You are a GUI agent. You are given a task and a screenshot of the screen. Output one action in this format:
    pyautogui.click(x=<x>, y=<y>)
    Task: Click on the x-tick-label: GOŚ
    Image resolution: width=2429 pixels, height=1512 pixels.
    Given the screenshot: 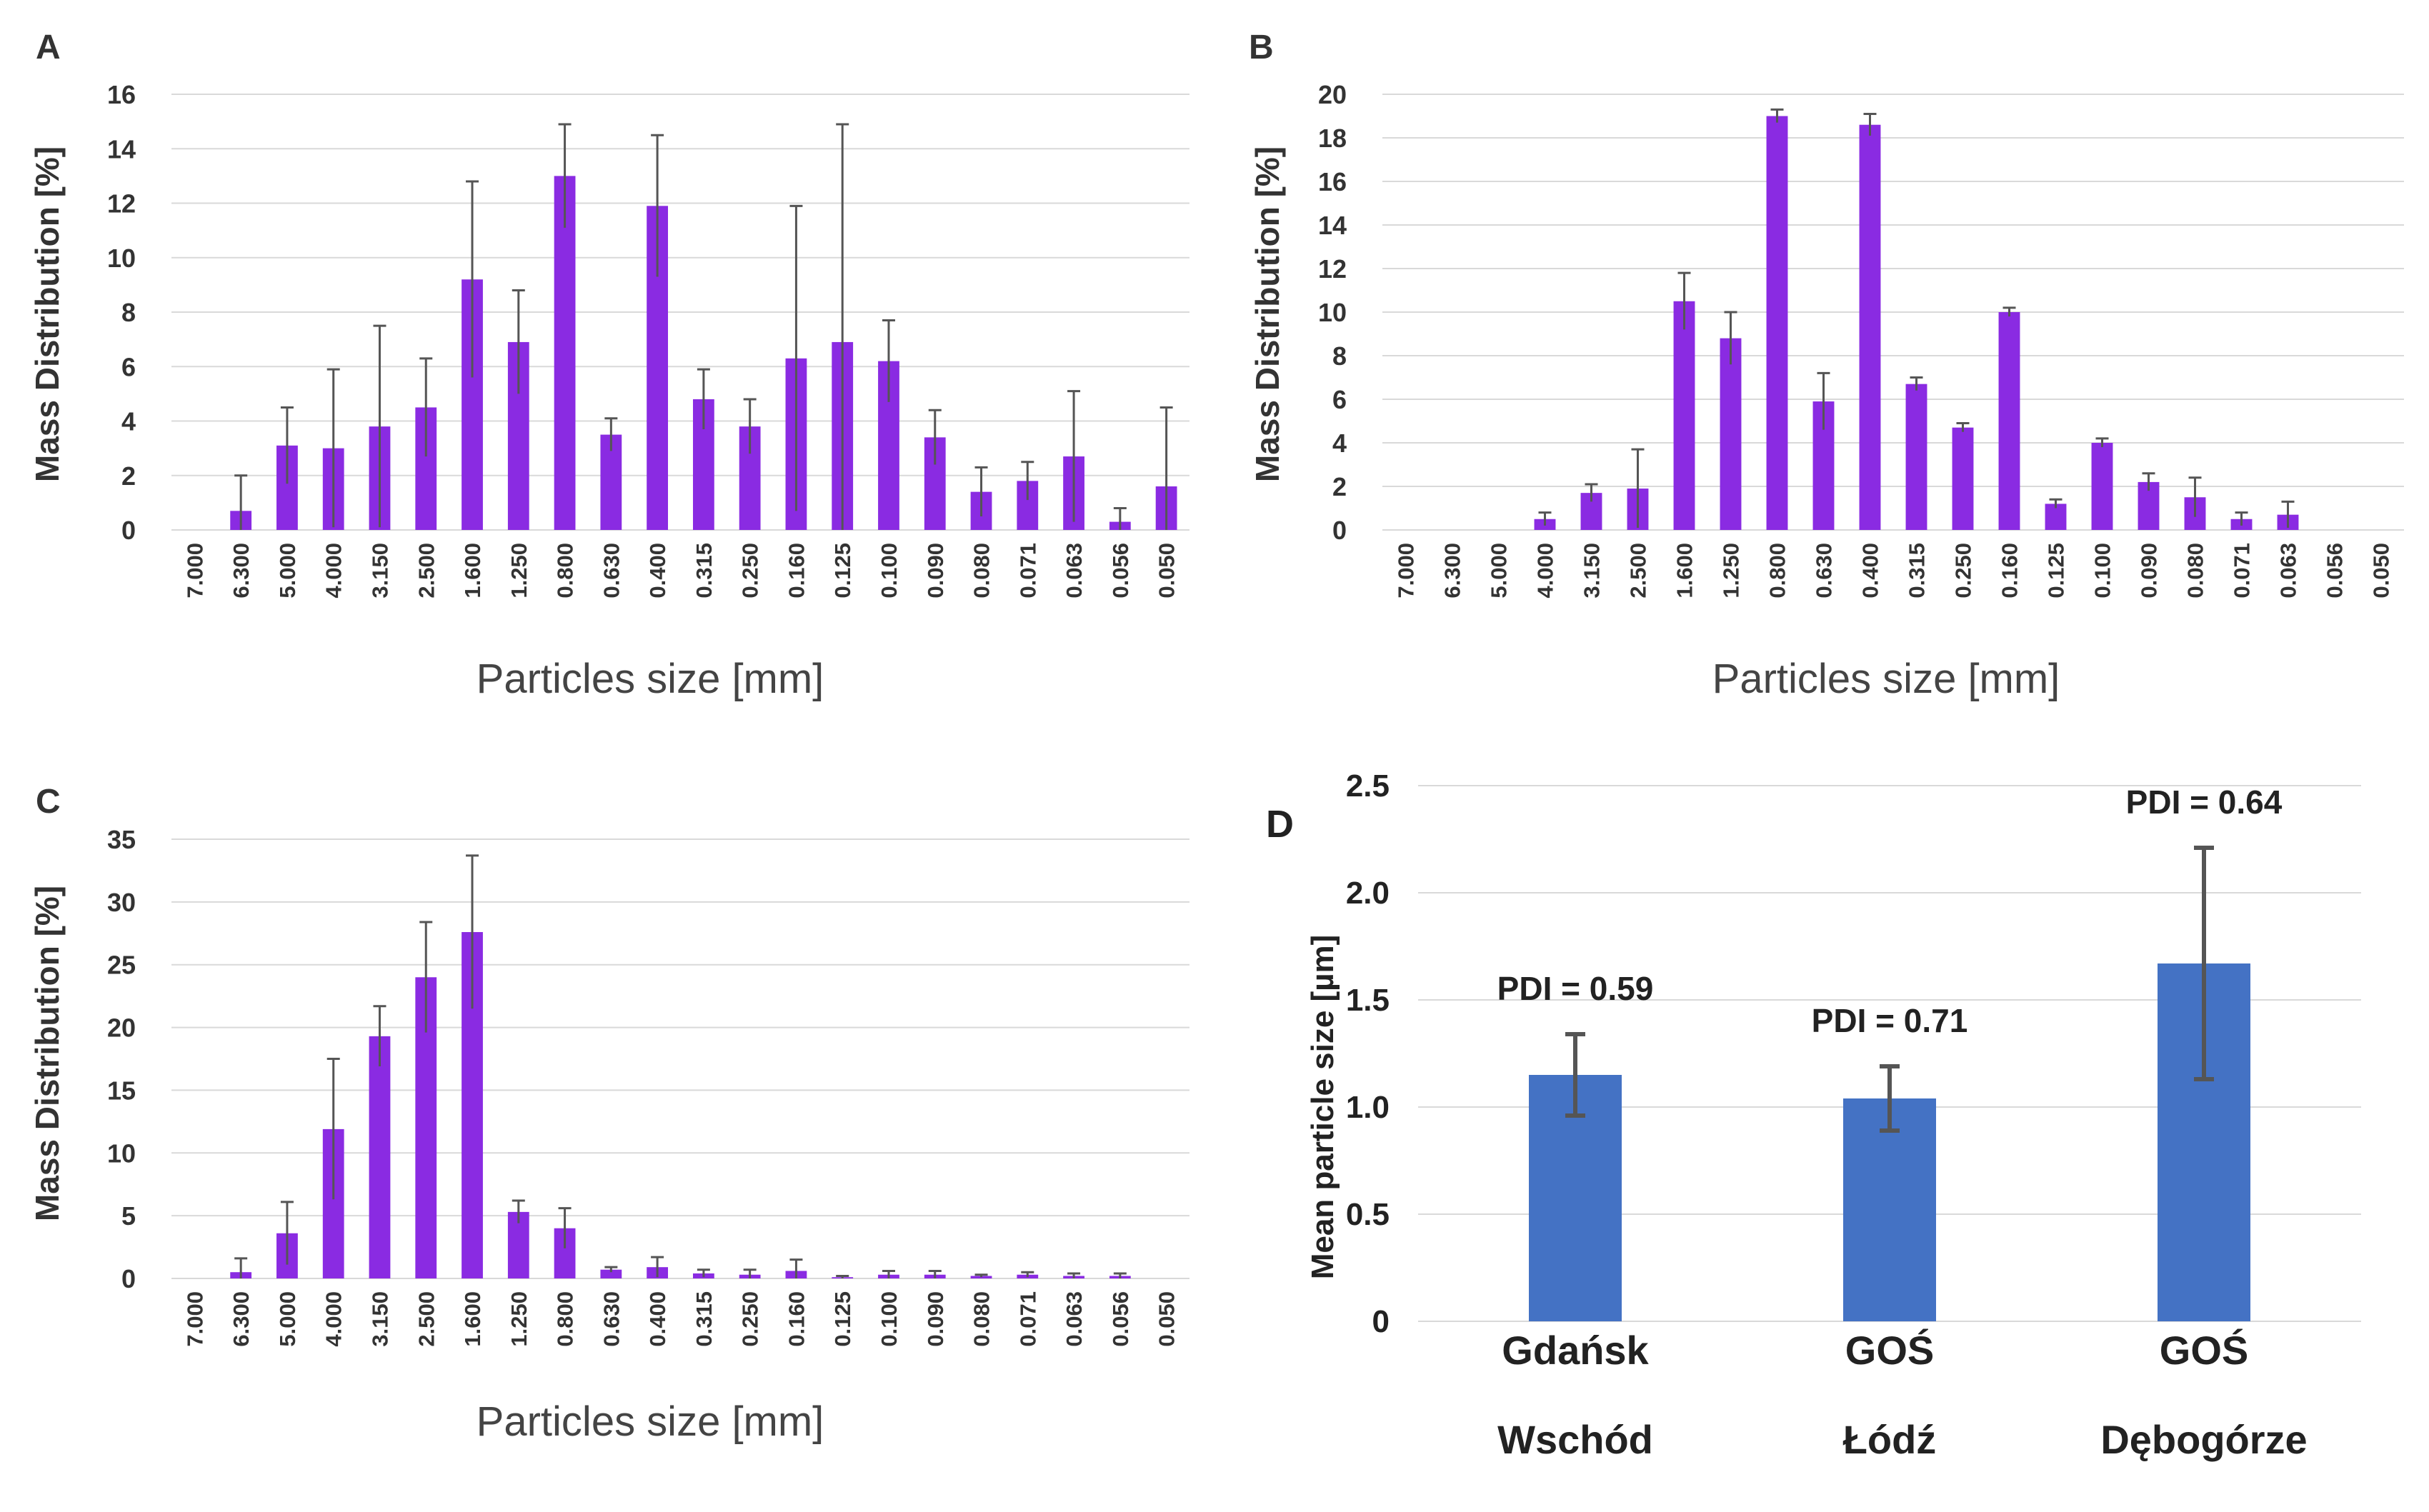 What is the action you would take?
    pyautogui.click(x=2204, y=1350)
    